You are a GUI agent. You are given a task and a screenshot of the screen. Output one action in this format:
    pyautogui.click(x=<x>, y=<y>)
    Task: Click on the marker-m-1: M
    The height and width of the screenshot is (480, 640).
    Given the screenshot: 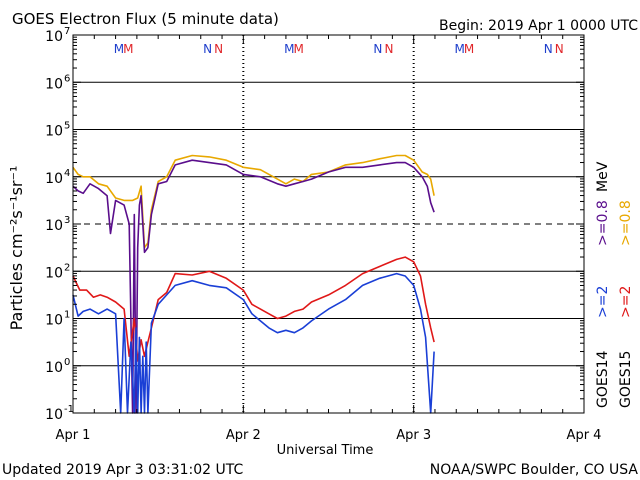 What is the action you would take?
    pyautogui.click(x=128, y=49)
    